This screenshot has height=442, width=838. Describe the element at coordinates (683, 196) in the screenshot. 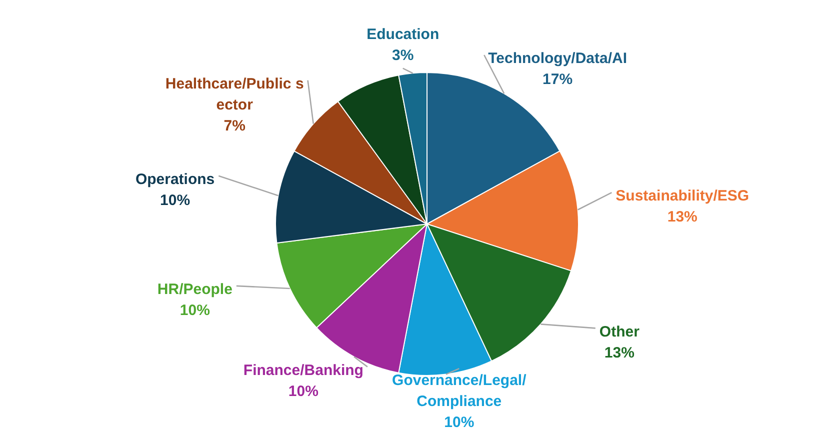

I see `slice-label: Sustainability/ESG` at that location.